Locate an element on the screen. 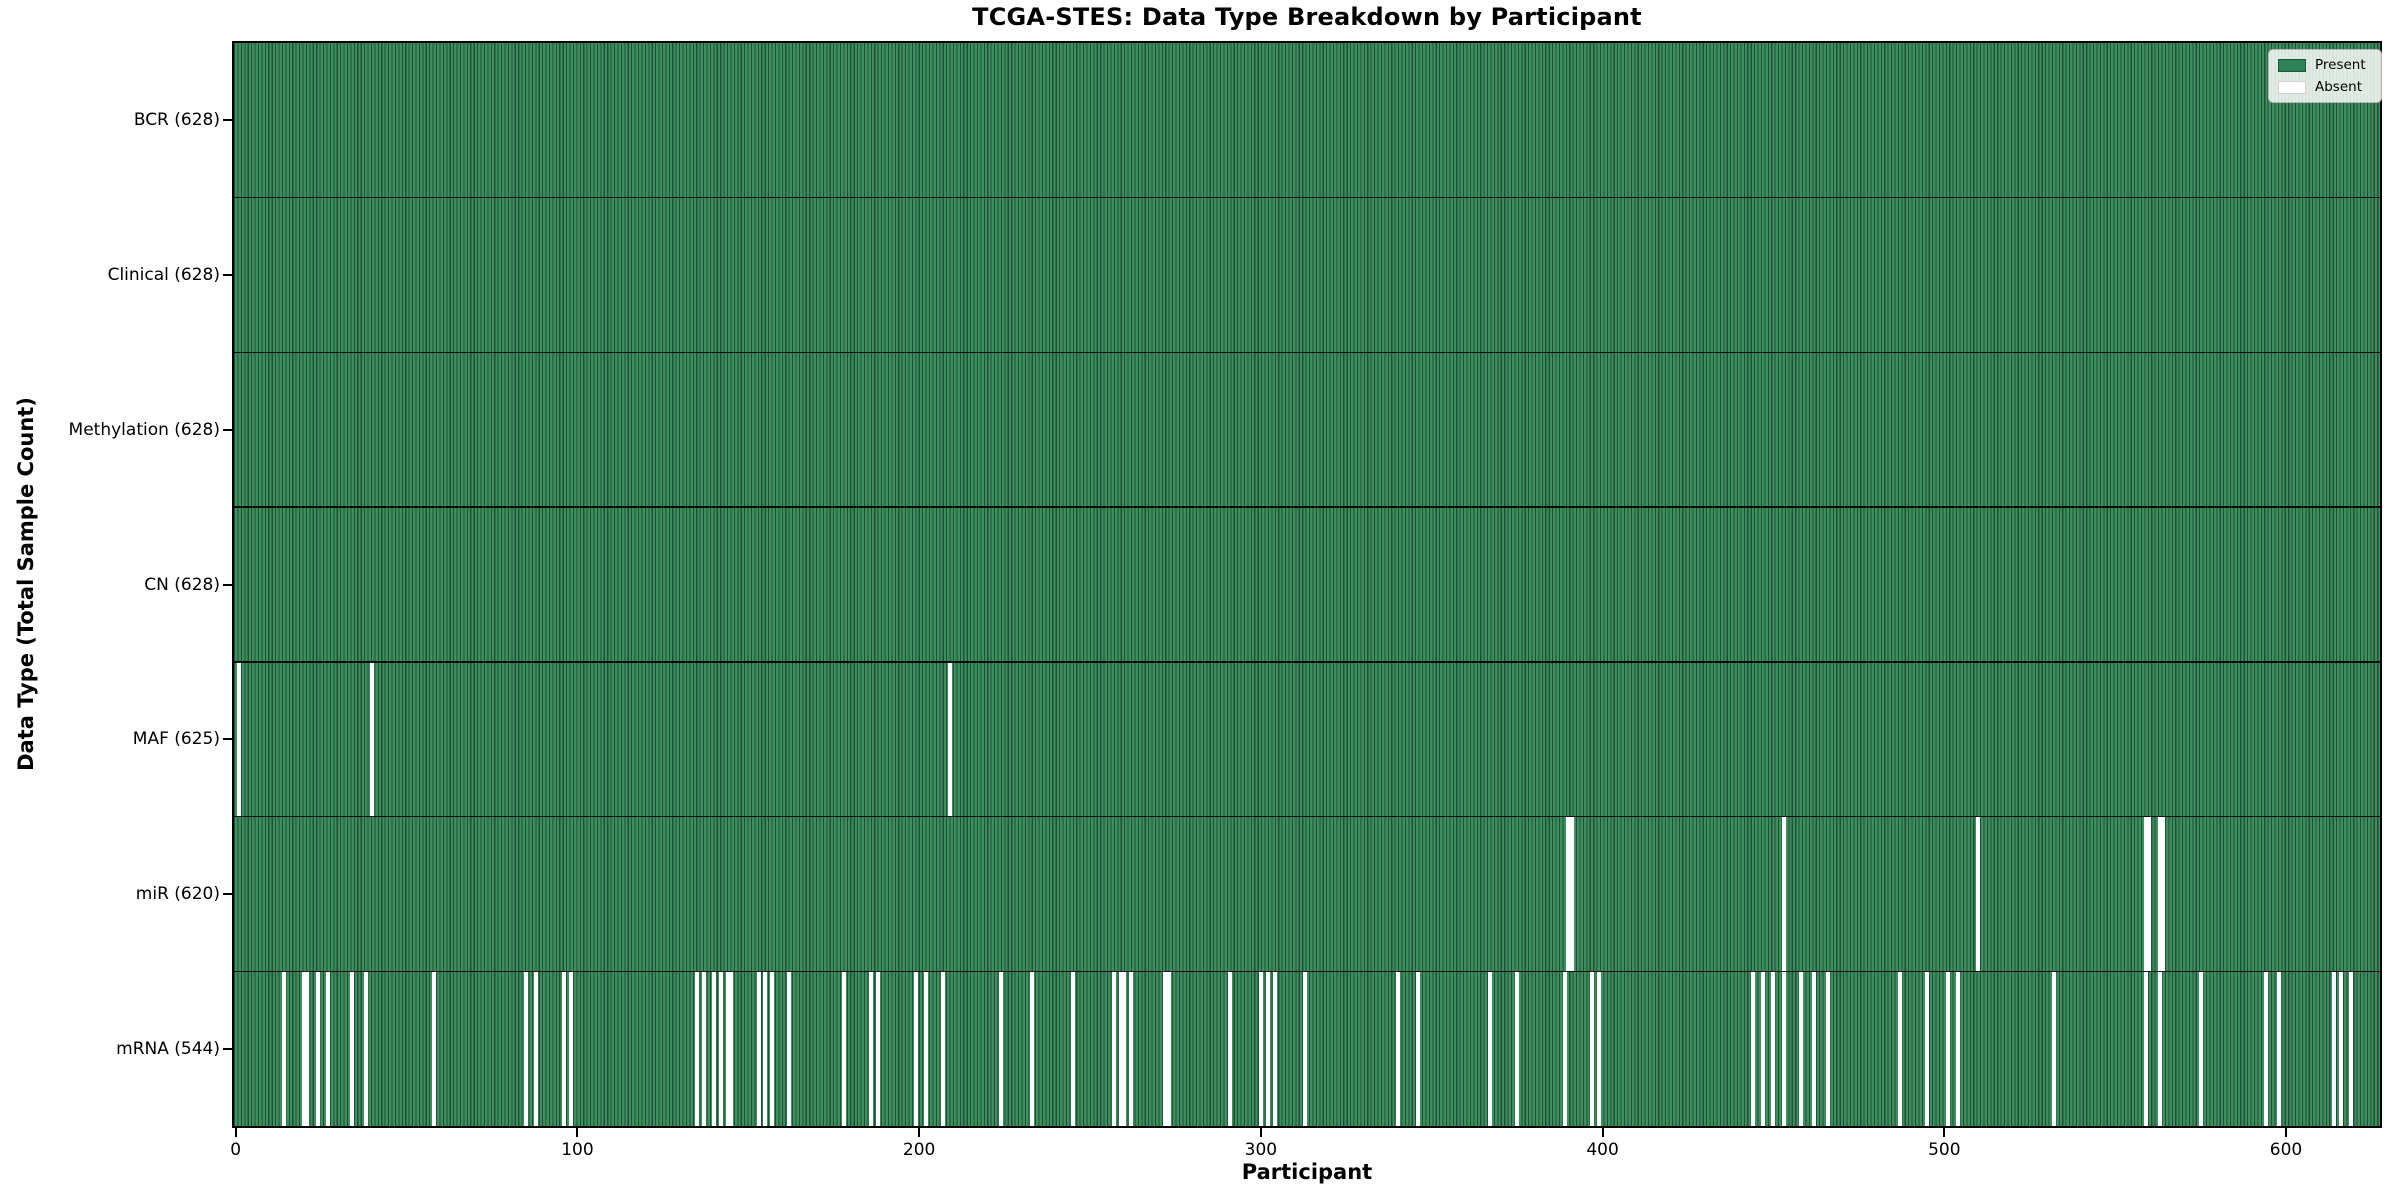 This screenshot has width=2400, height=1200. legend-entry-present: Present is located at coordinates (2325, 65).